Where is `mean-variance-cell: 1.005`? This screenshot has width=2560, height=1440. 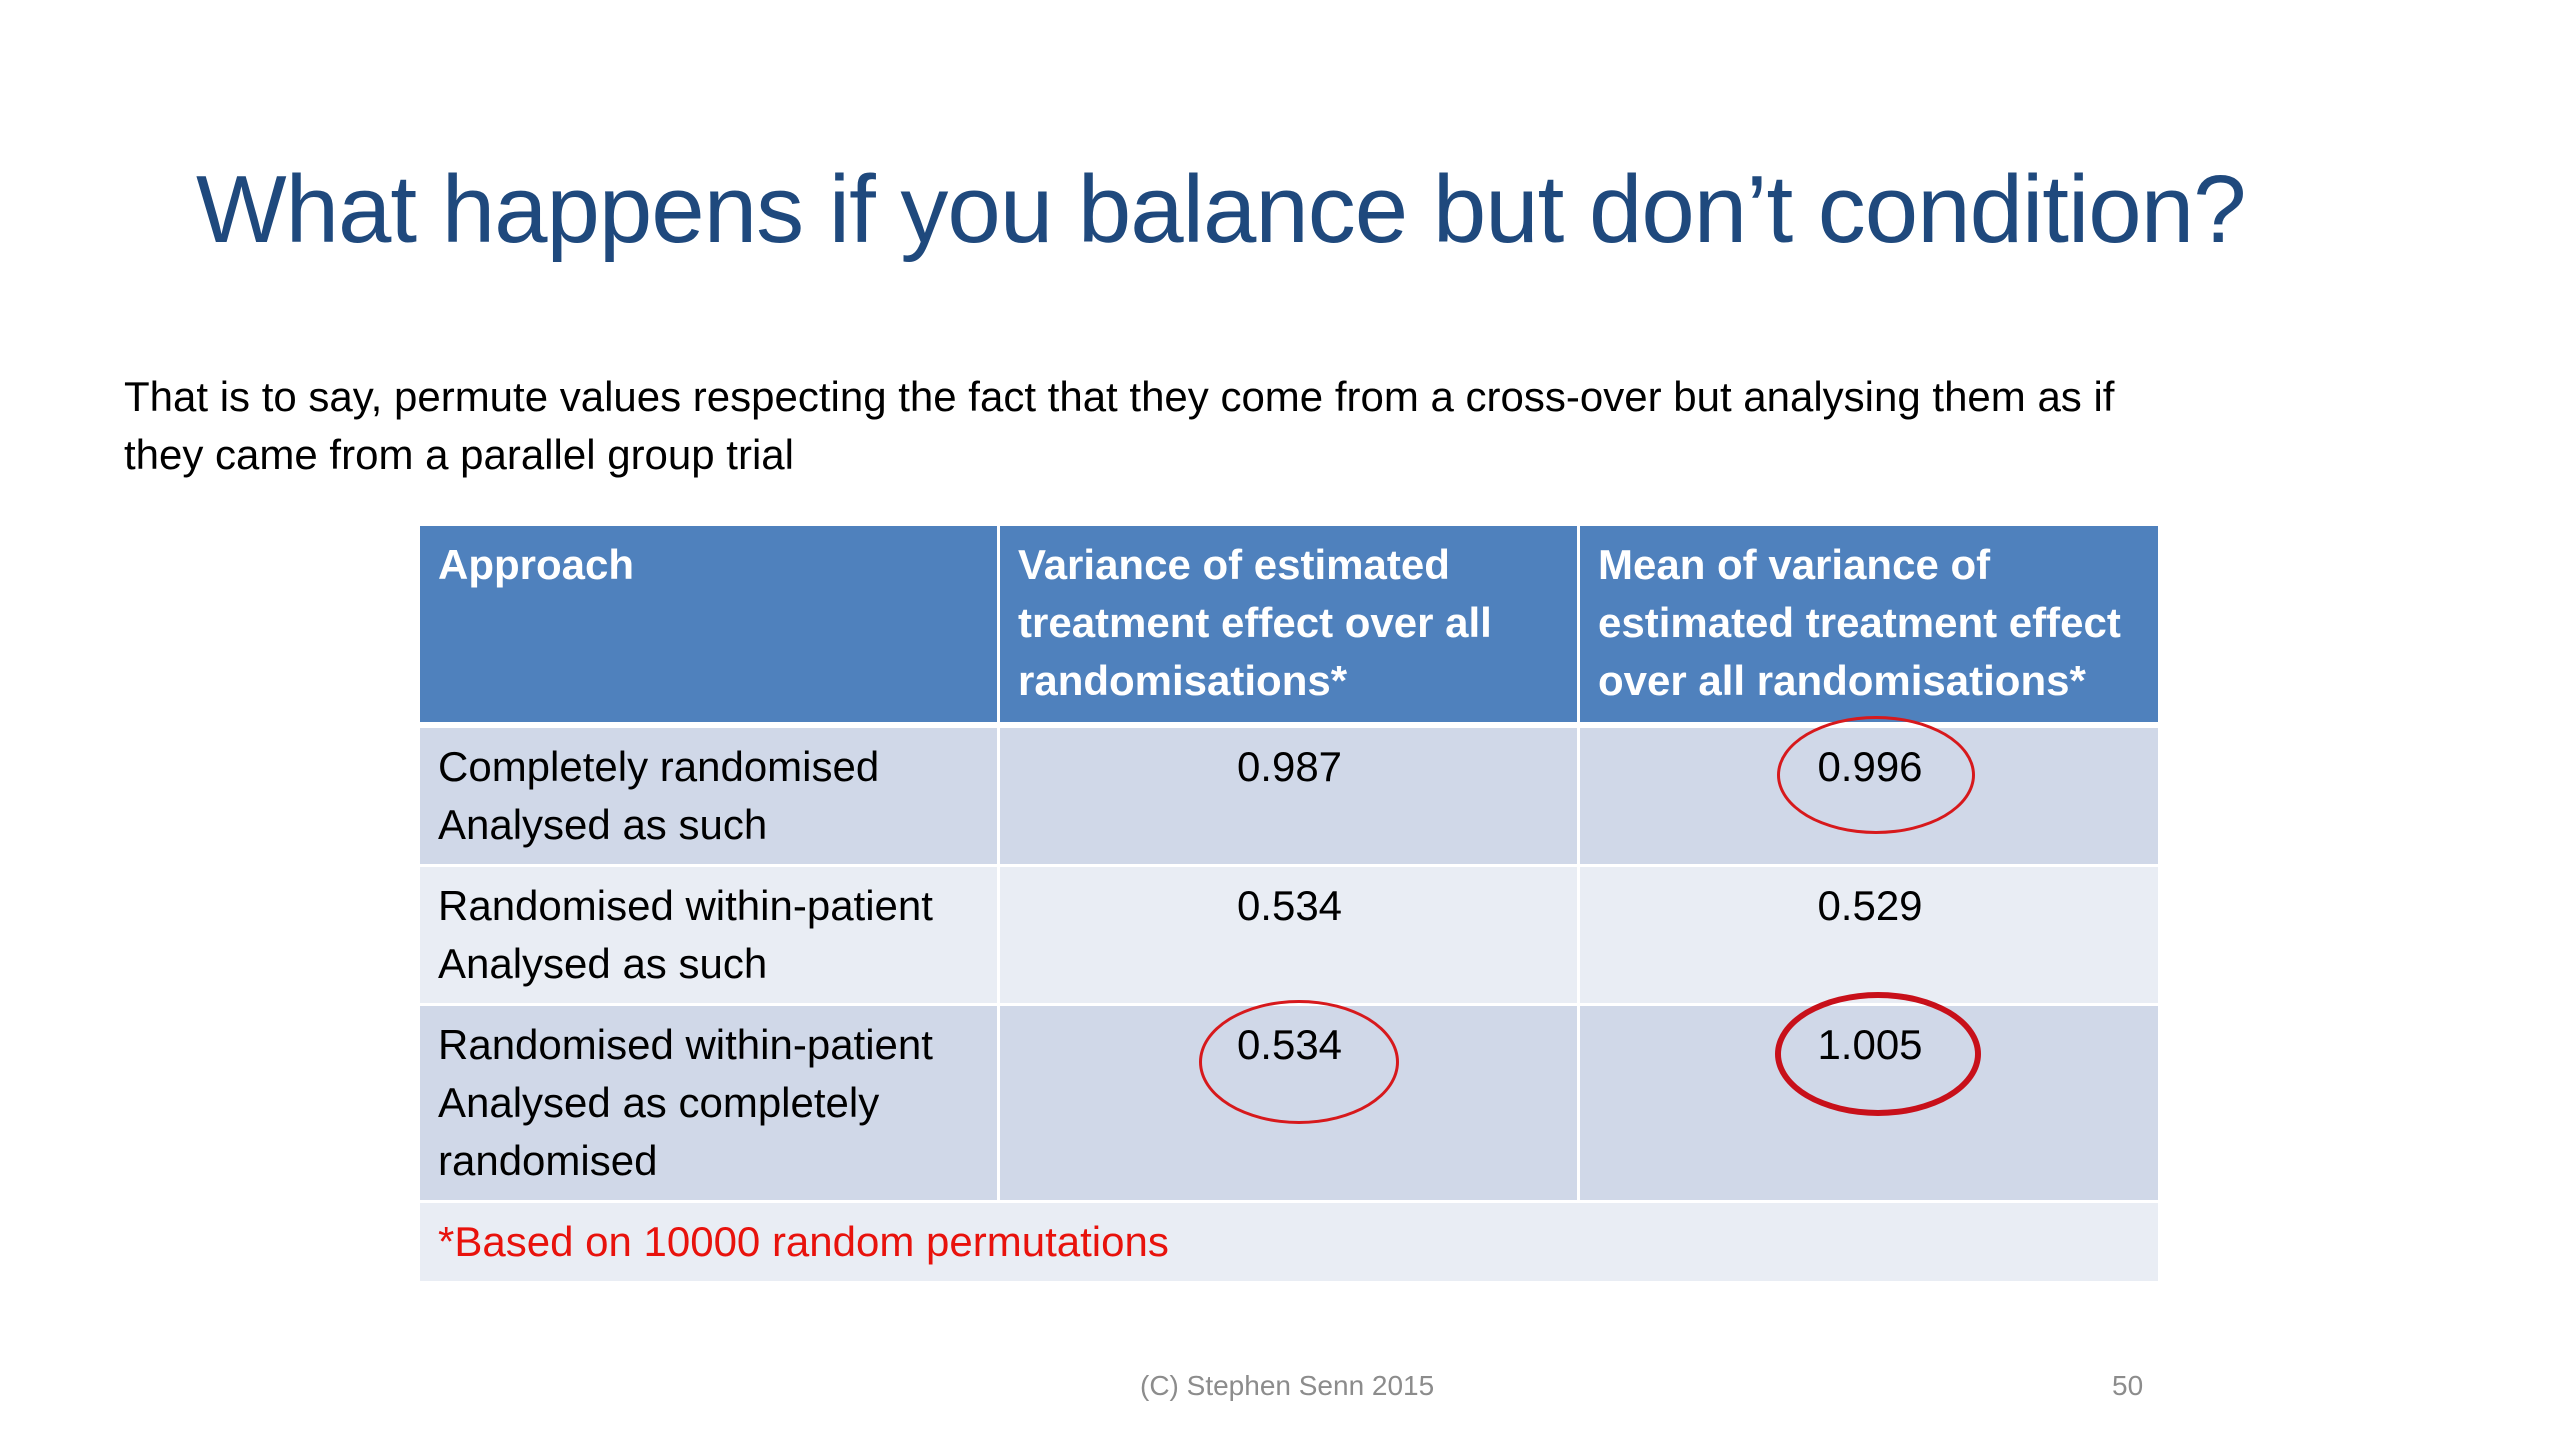
mean-variance-cell: 1.005 is located at coordinates (1869, 1097).